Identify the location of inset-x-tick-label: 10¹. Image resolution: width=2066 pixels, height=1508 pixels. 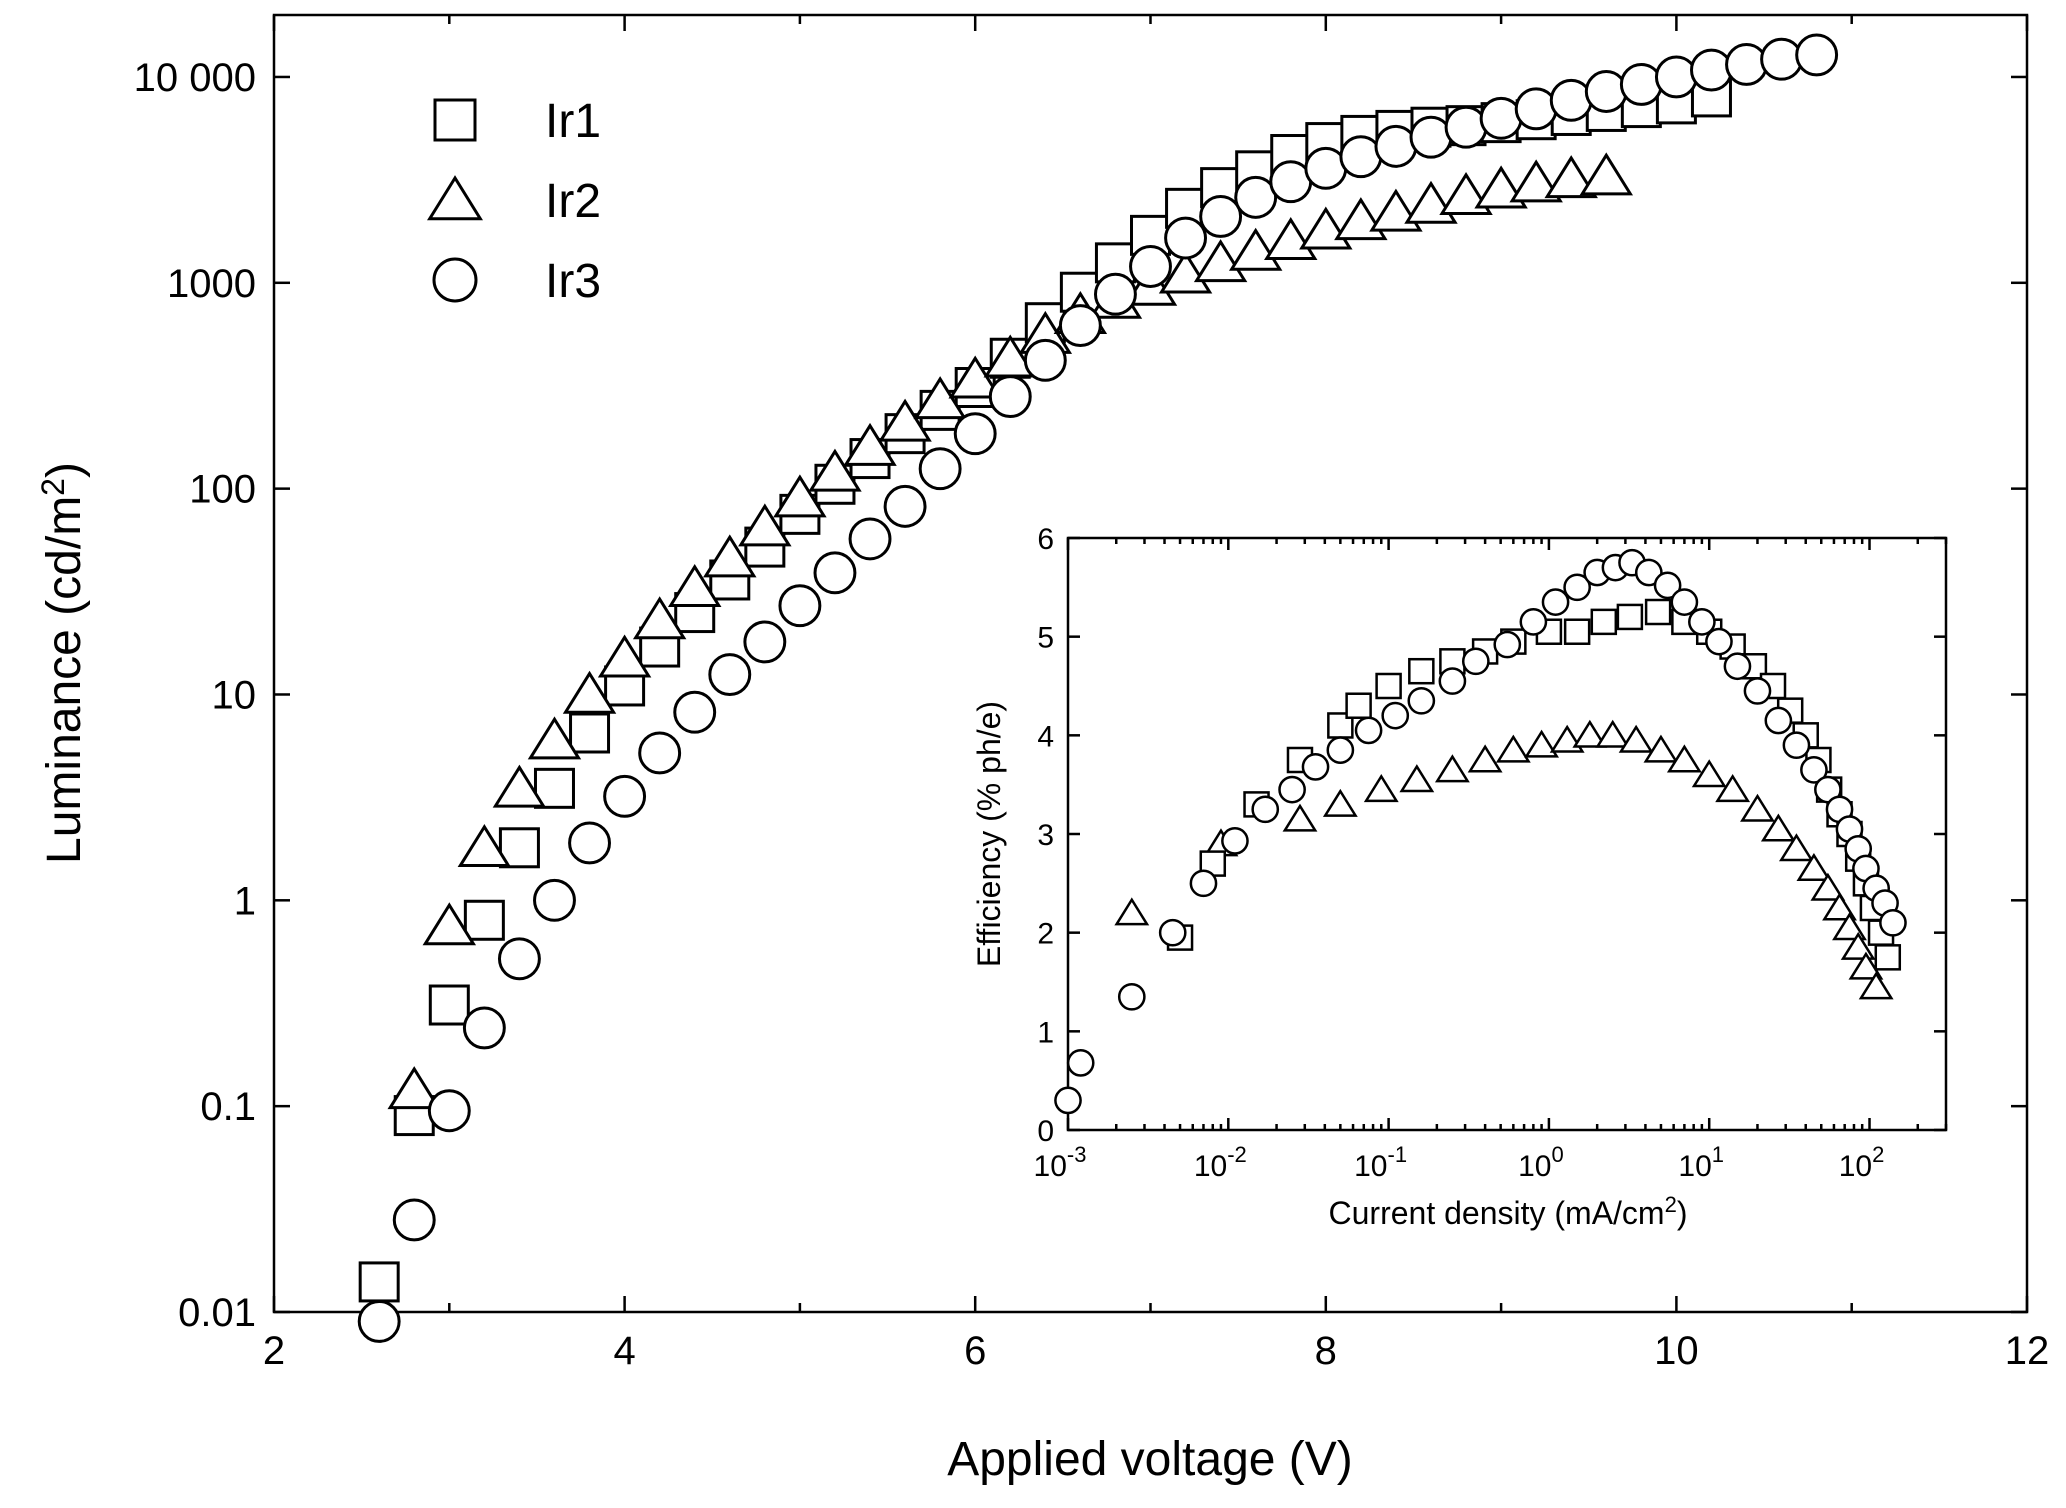
(1701, 1162).